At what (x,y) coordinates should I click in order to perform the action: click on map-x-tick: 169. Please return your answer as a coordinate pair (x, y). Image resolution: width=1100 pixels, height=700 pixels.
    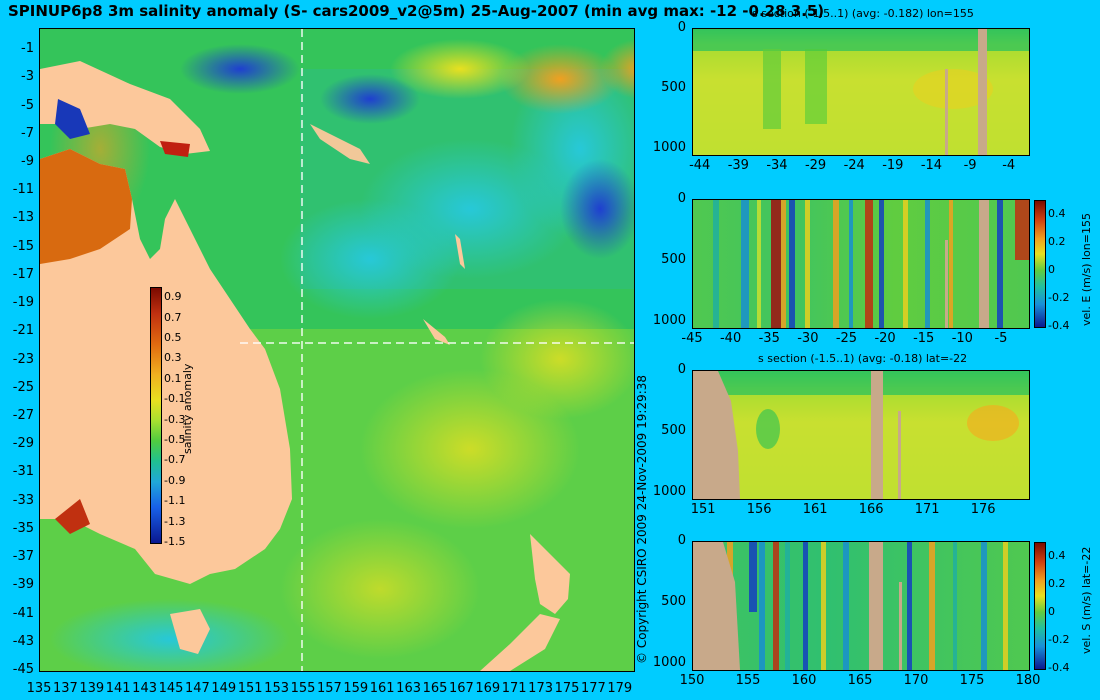
    Looking at the image, I should click on (488, 688).